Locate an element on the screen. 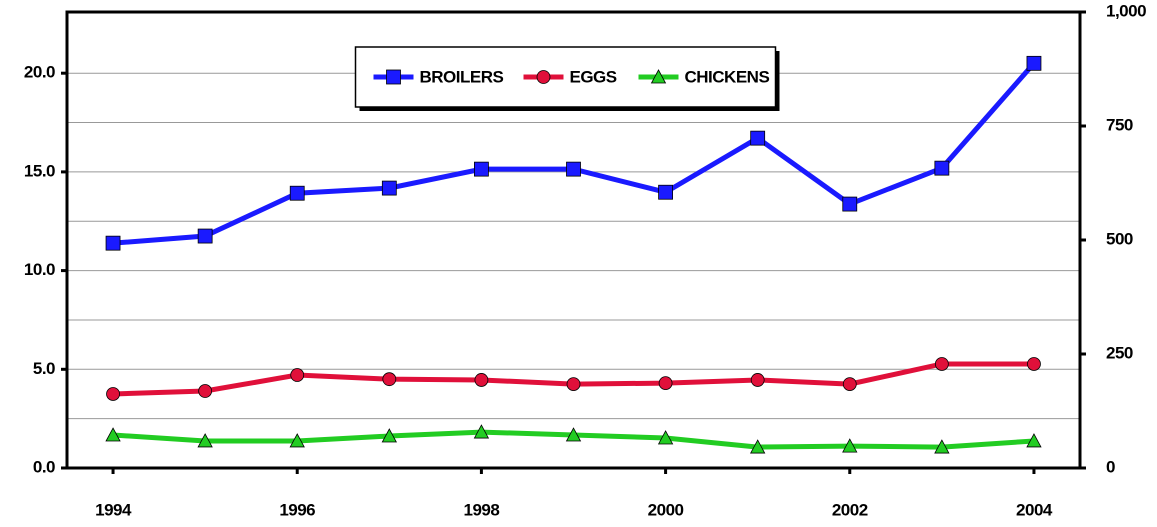 This screenshot has width=1157, height=527. x-tick-label: 1998 is located at coordinates (481, 509).